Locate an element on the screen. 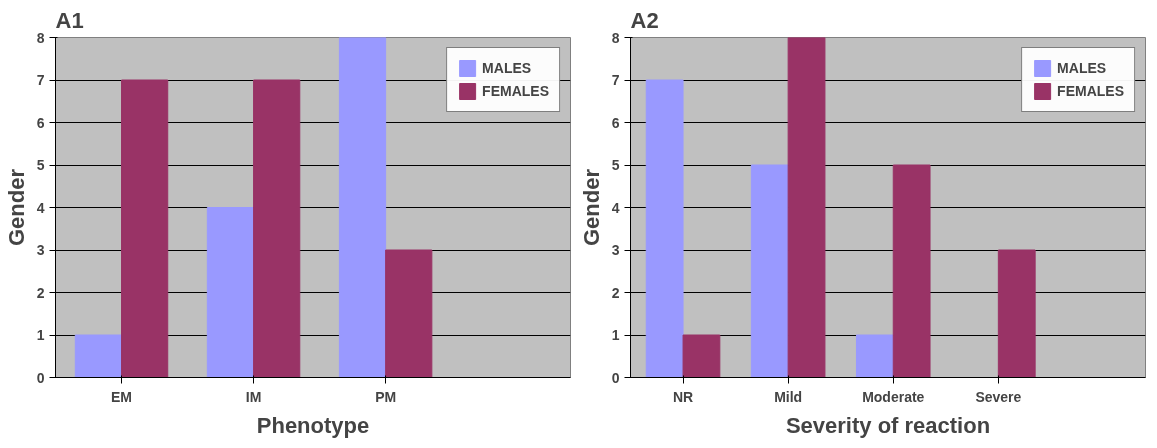 This screenshot has width=1157, height=448. x-tick-label: NR is located at coordinates (683, 396).